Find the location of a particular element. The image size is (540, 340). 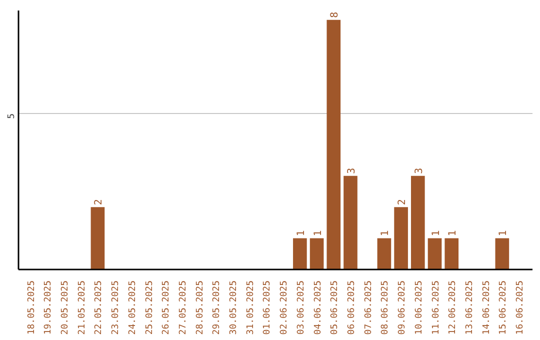

x-tick-label: 29.05.2025 is located at coordinates (217, 307).